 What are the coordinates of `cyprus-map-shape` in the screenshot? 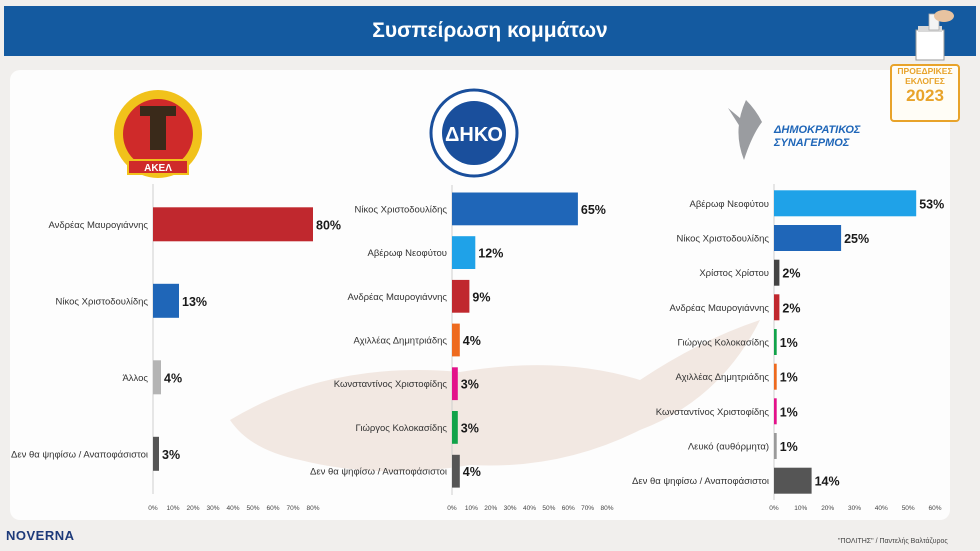 It's located at (495, 396).